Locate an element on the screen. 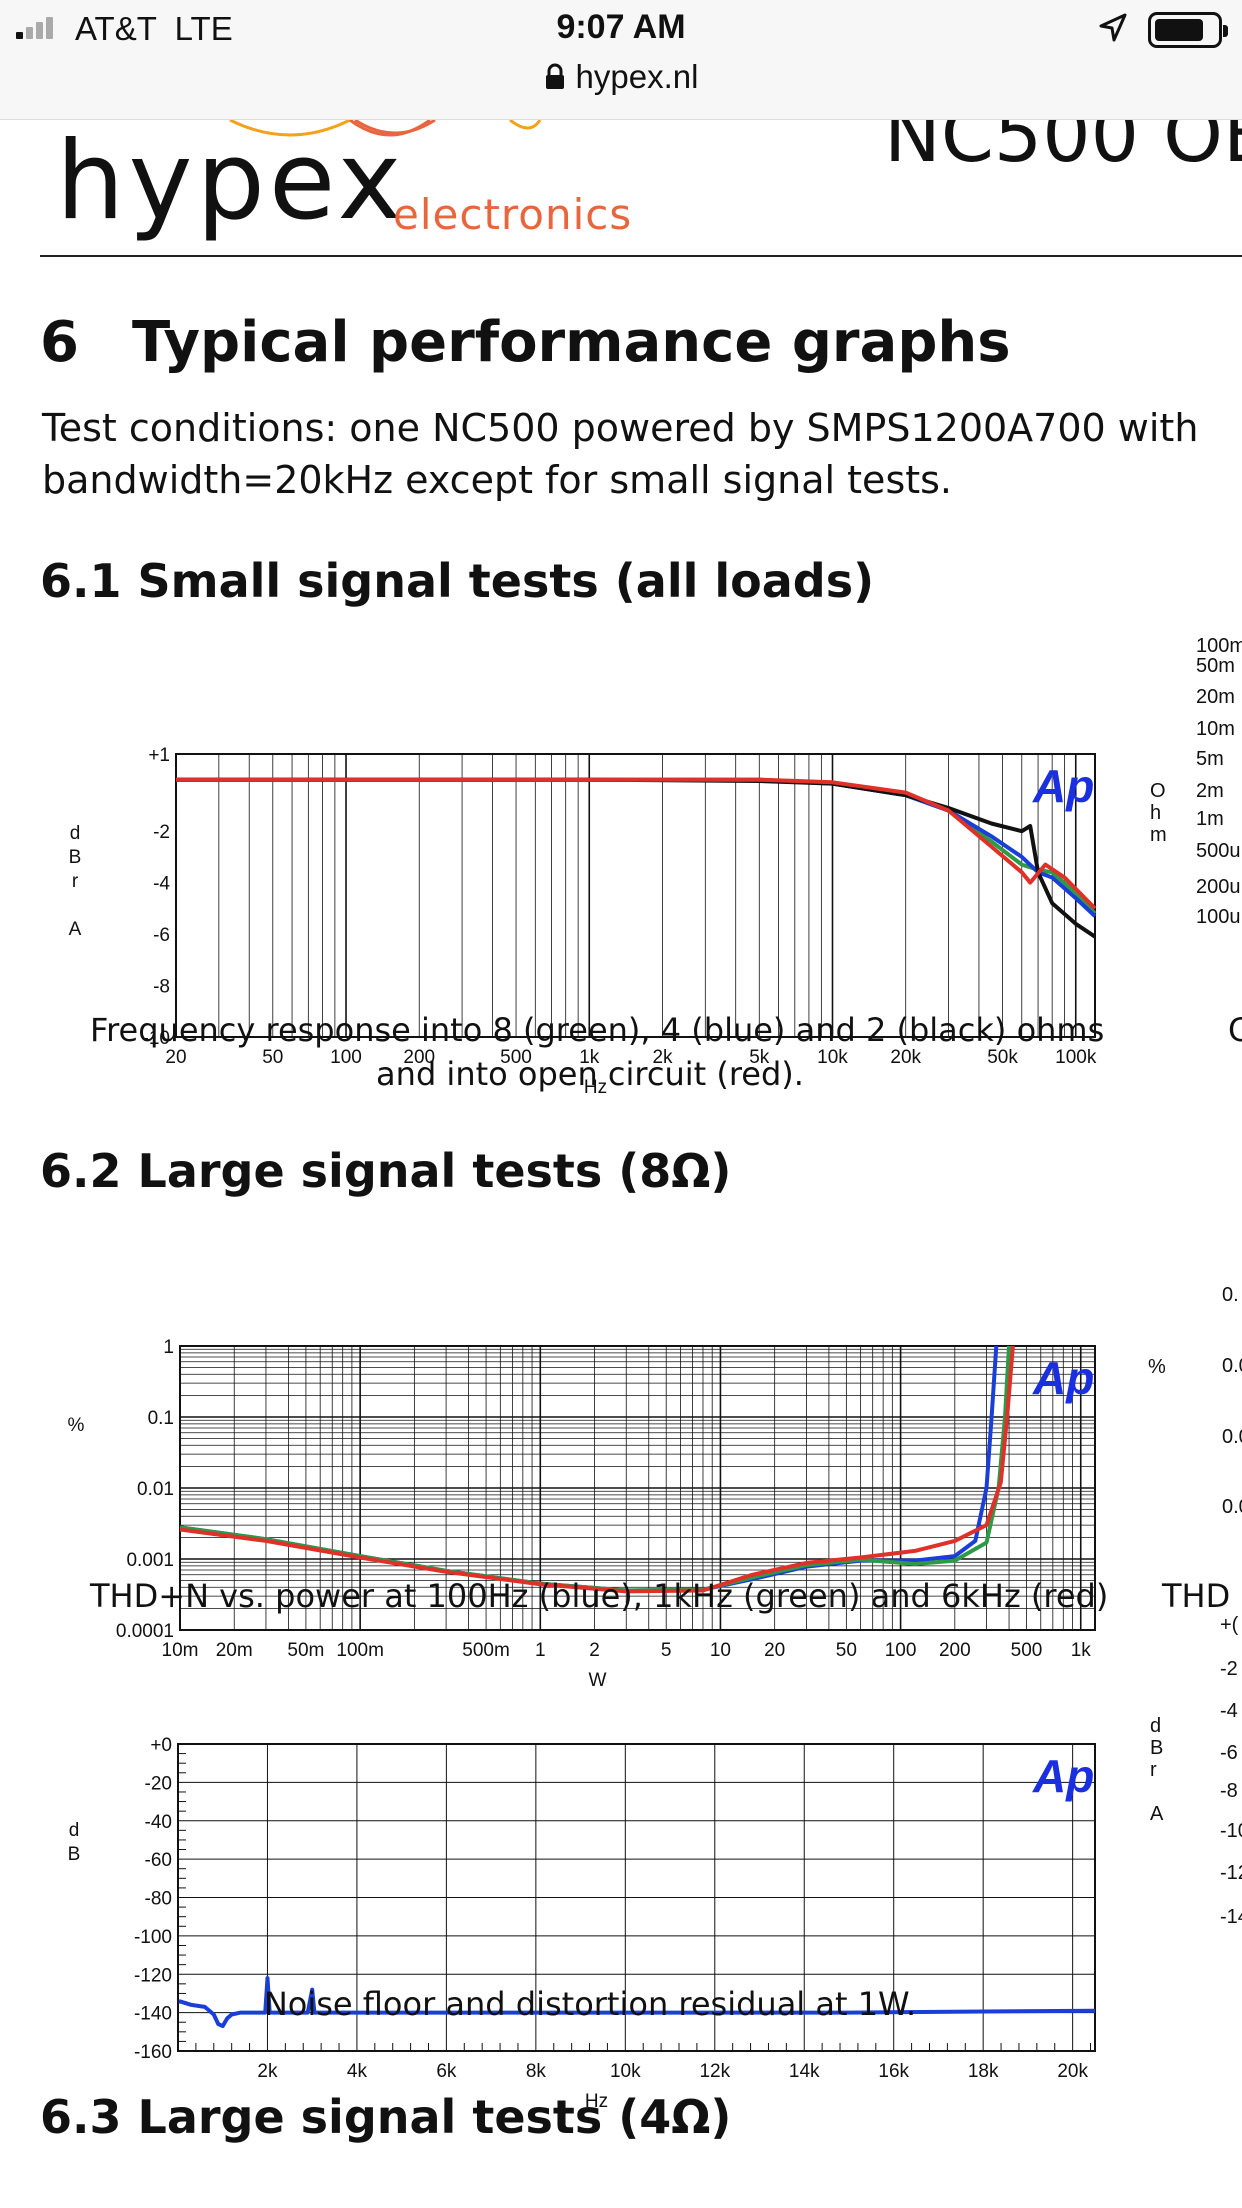  x-tick-label: 10k is located at coordinates (832, 1057).